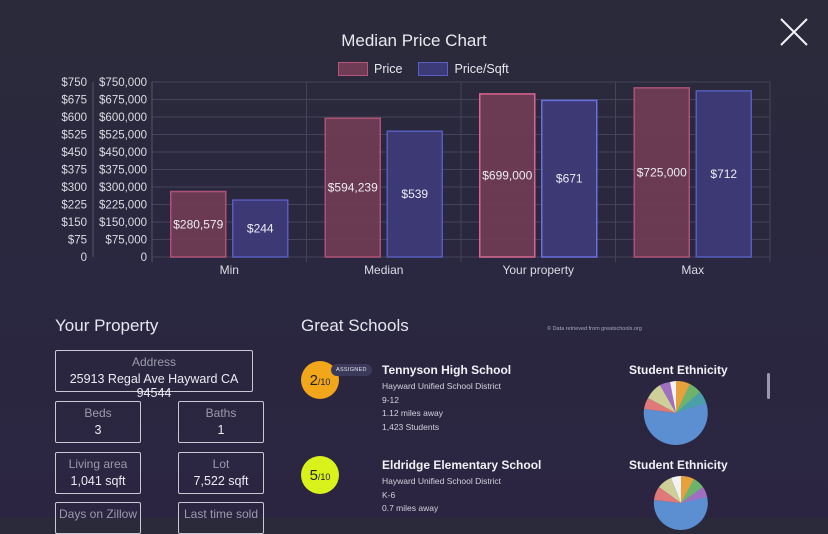  Describe the element at coordinates (229, 270) in the screenshot. I see `x-tick-label: Min` at that location.